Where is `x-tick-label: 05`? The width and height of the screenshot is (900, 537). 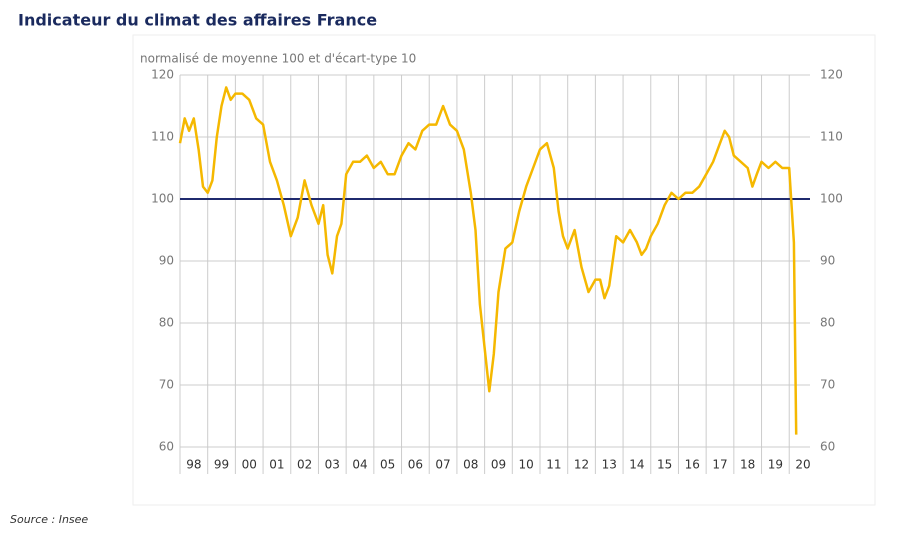 x-tick-label: 05 is located at coordinates (387, 465).